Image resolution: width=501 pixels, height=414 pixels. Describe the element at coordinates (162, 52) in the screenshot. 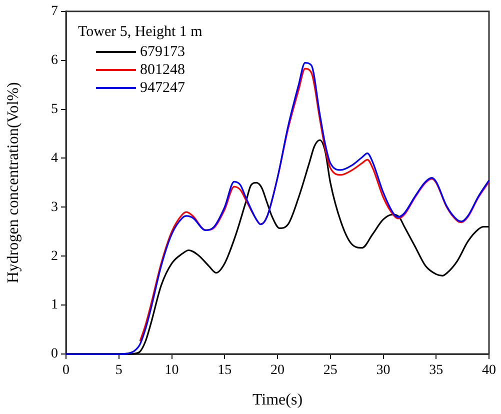

I see `legend-label: 679173` at that location.